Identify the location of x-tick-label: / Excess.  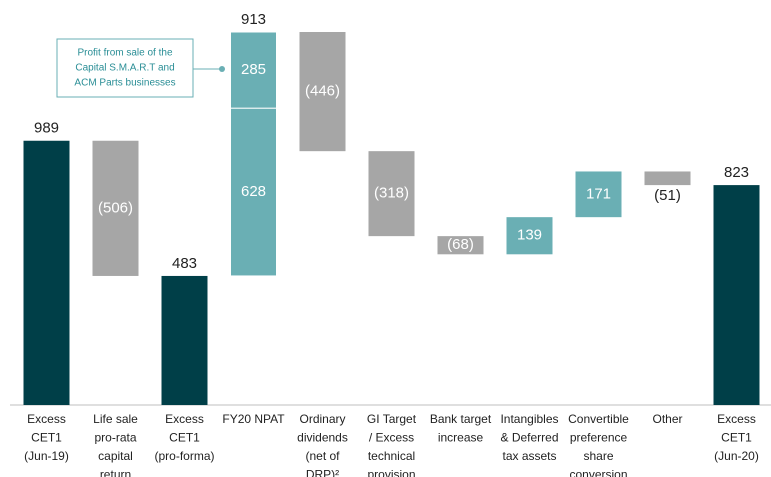
(391, 438).